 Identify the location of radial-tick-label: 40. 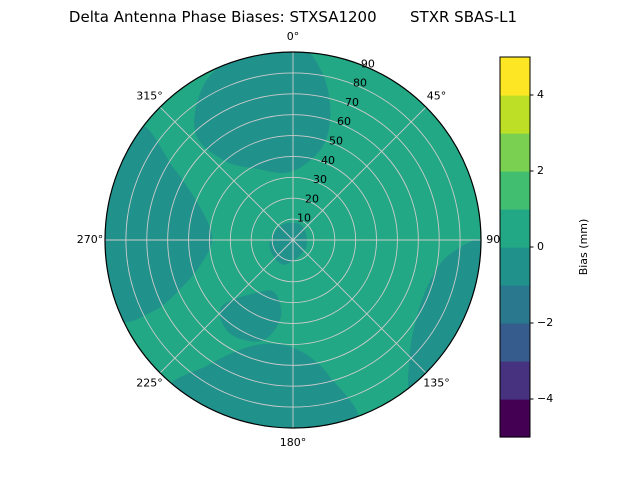
(328, 160).